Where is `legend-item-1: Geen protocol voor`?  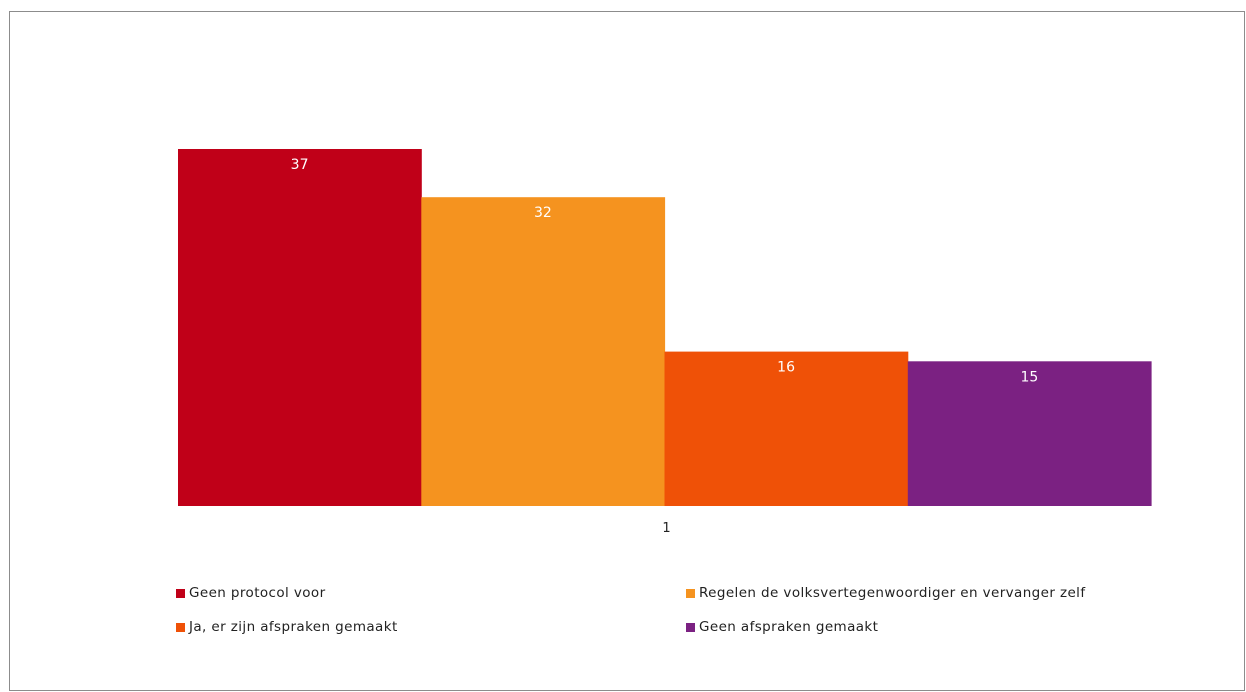 legend-item-1: Geen protocol voor is located at coordinates (251, 593).